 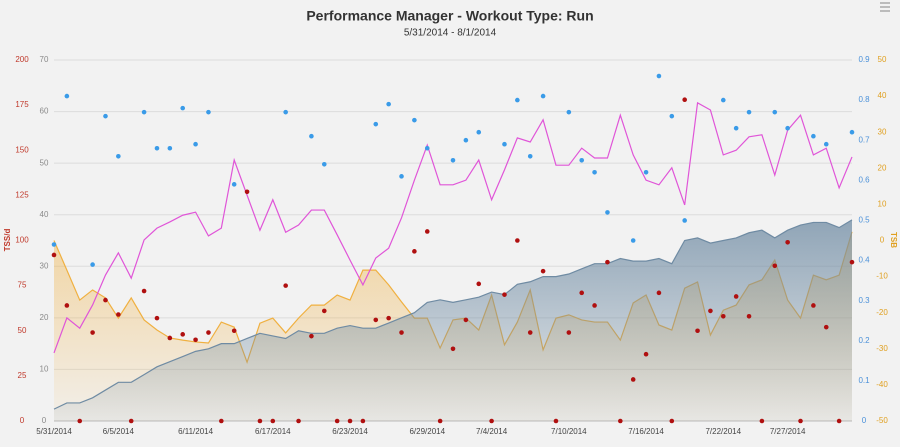 I want to click on y-tick-label: 200, so click(x=22, y=59).